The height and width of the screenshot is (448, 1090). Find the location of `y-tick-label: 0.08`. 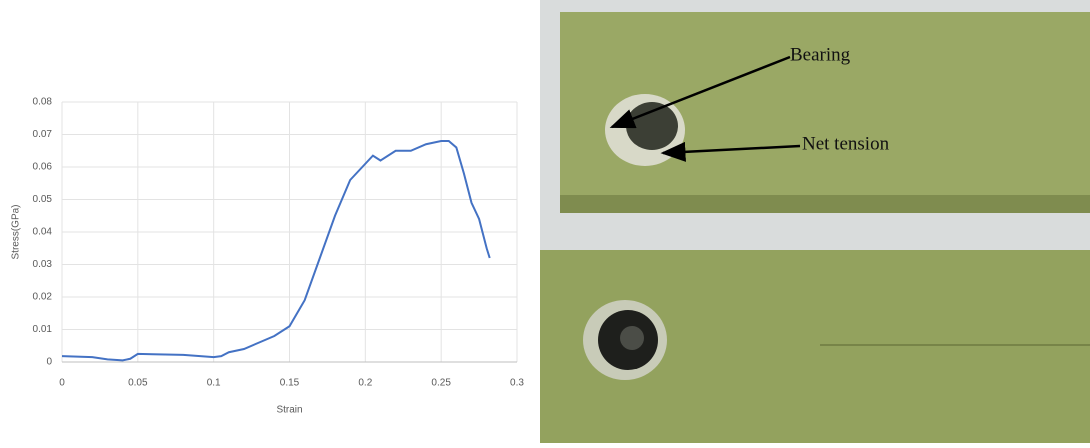

y-tick-label: 0.08 is located at coordinates (43, 102).